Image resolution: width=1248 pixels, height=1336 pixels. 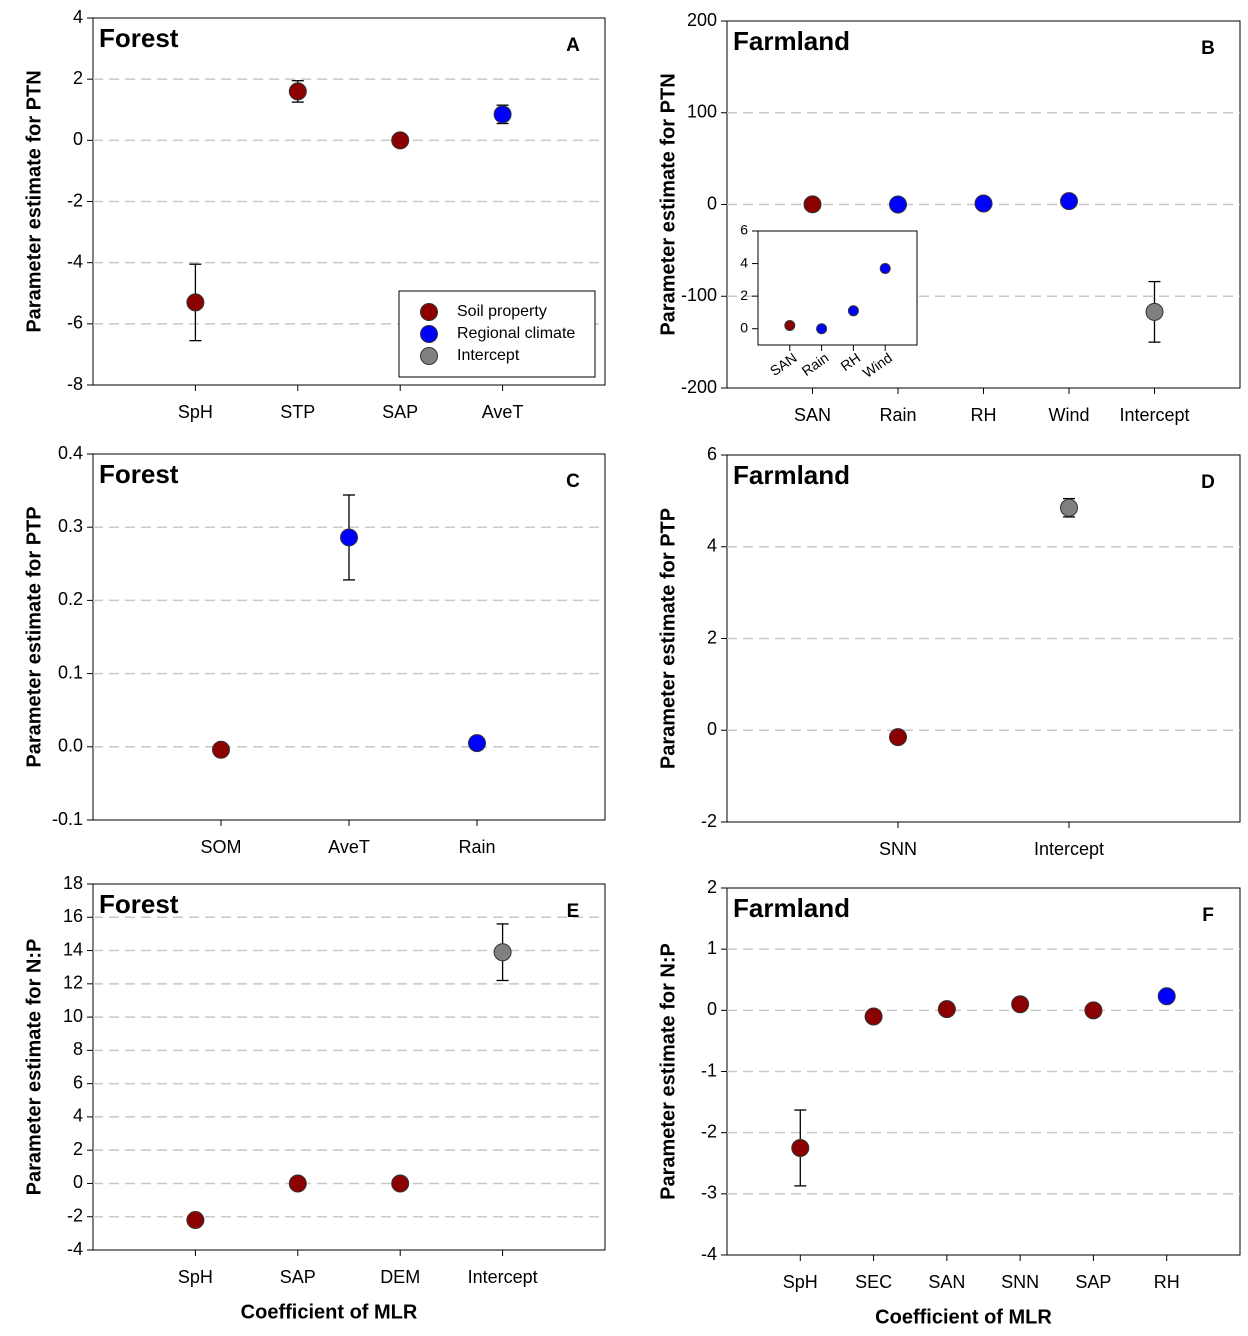 What do you see at coordinates (78, 1049) in the screenshot?
I see `y-tick-label: 8` at bounding box center [78, 1049].